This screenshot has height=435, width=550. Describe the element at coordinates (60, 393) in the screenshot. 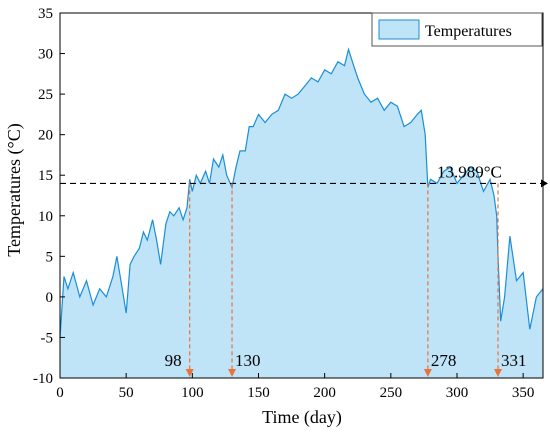

I see `x-tick-label: 0` at that location.